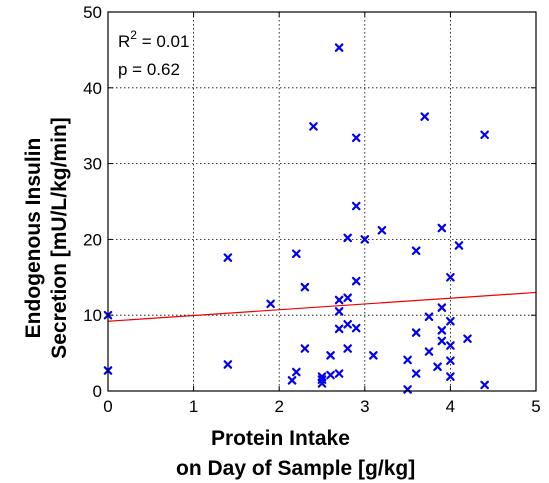 This screenshot has width=549, height=483. What do you see at coordinates (280, 438) in the screenshot?
I see `x-axis-title-line-1: Protein Intake` at bounding box center [280, 438].